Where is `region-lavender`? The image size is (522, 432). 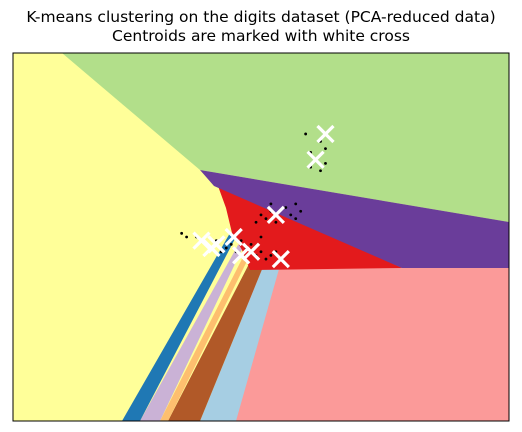
region-lavender is located at coordinates (192, 333).